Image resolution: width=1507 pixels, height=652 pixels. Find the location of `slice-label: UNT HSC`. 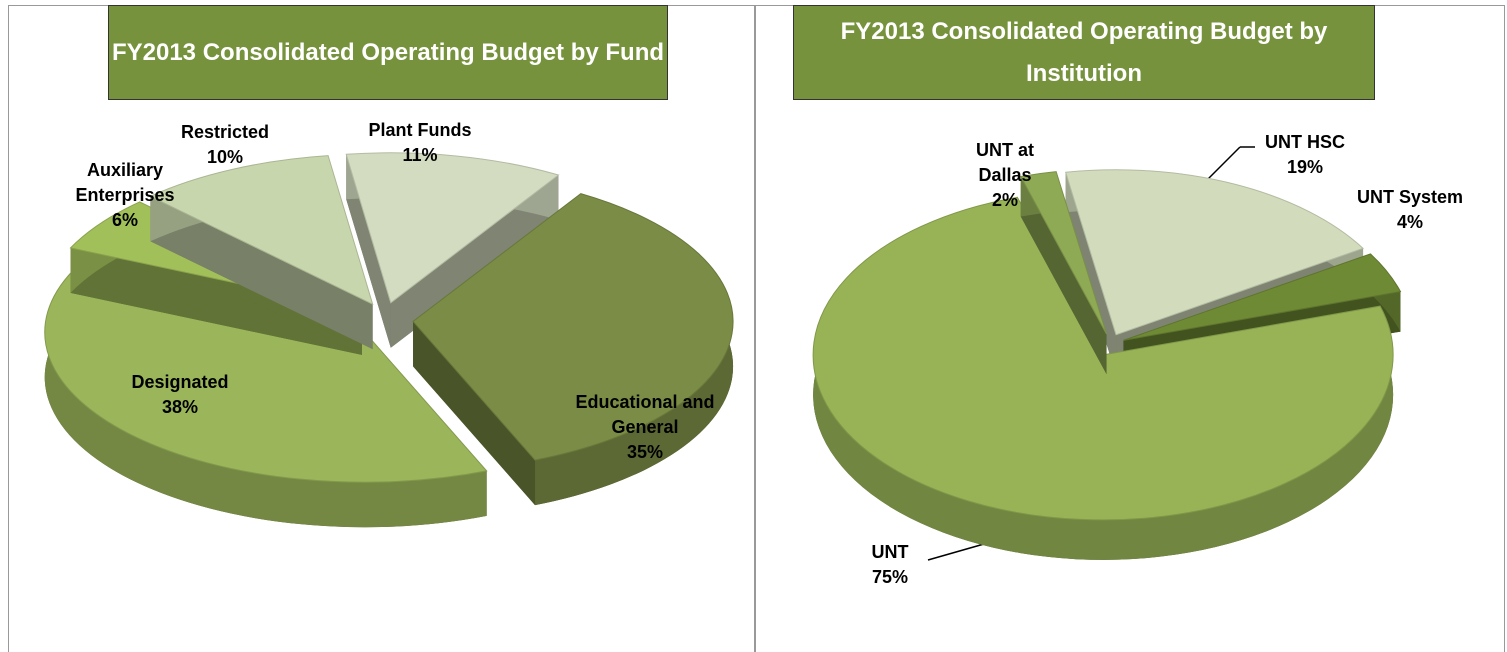

slice-label: UNT HSC is located at coordinates (1305, 142).